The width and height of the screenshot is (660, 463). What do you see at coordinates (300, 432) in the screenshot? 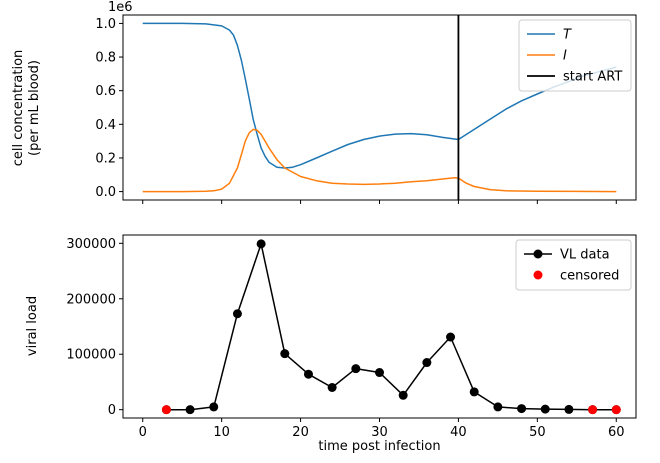
I see `x-tick-label: 20` at bounding box center [300, 432].